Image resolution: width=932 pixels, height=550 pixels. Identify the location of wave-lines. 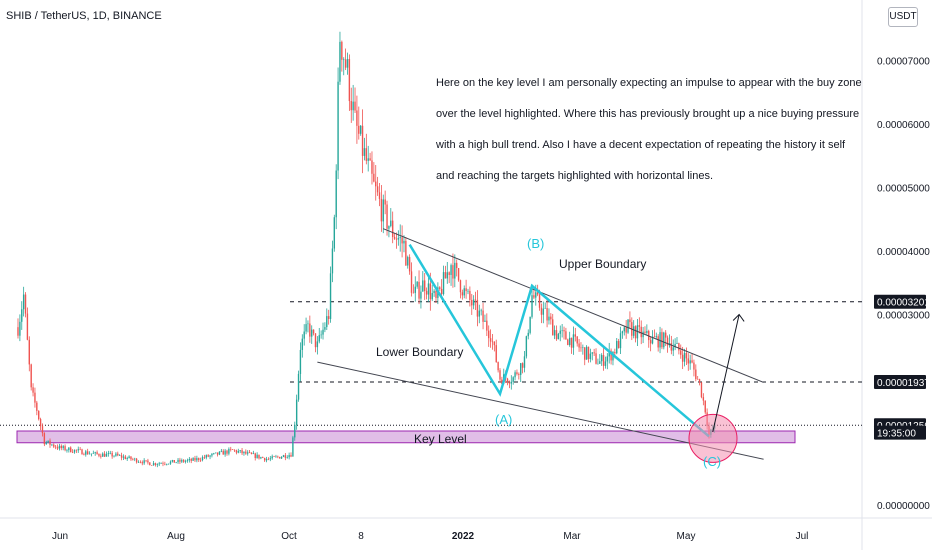
(559, 340).